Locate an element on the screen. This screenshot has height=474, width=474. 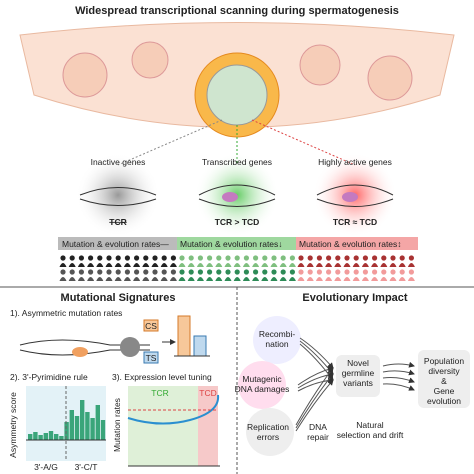
ts-bar is located at coordinates (200, 346).